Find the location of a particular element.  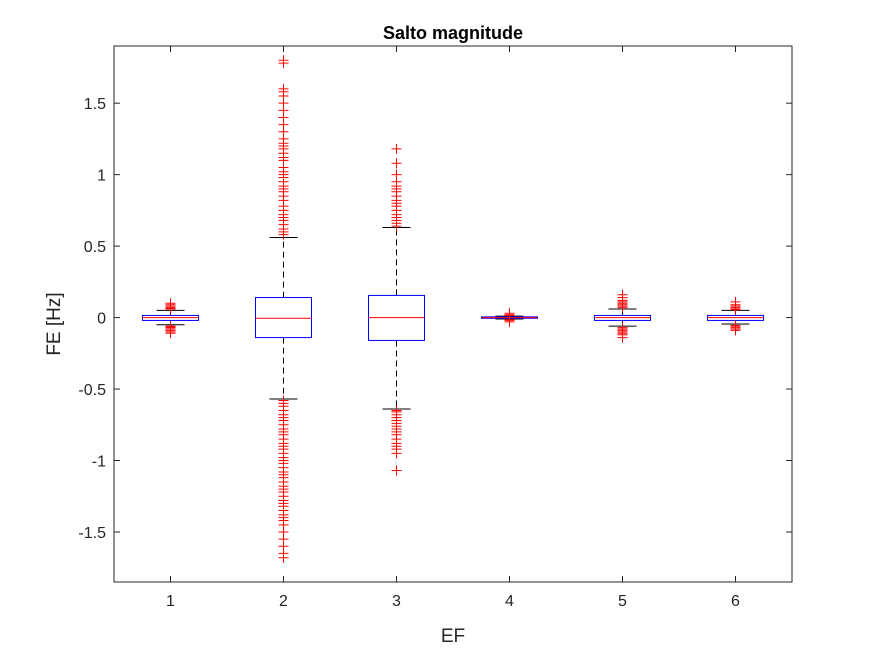

y-tick-label: -1.5 is located at coordinates (92, 533).